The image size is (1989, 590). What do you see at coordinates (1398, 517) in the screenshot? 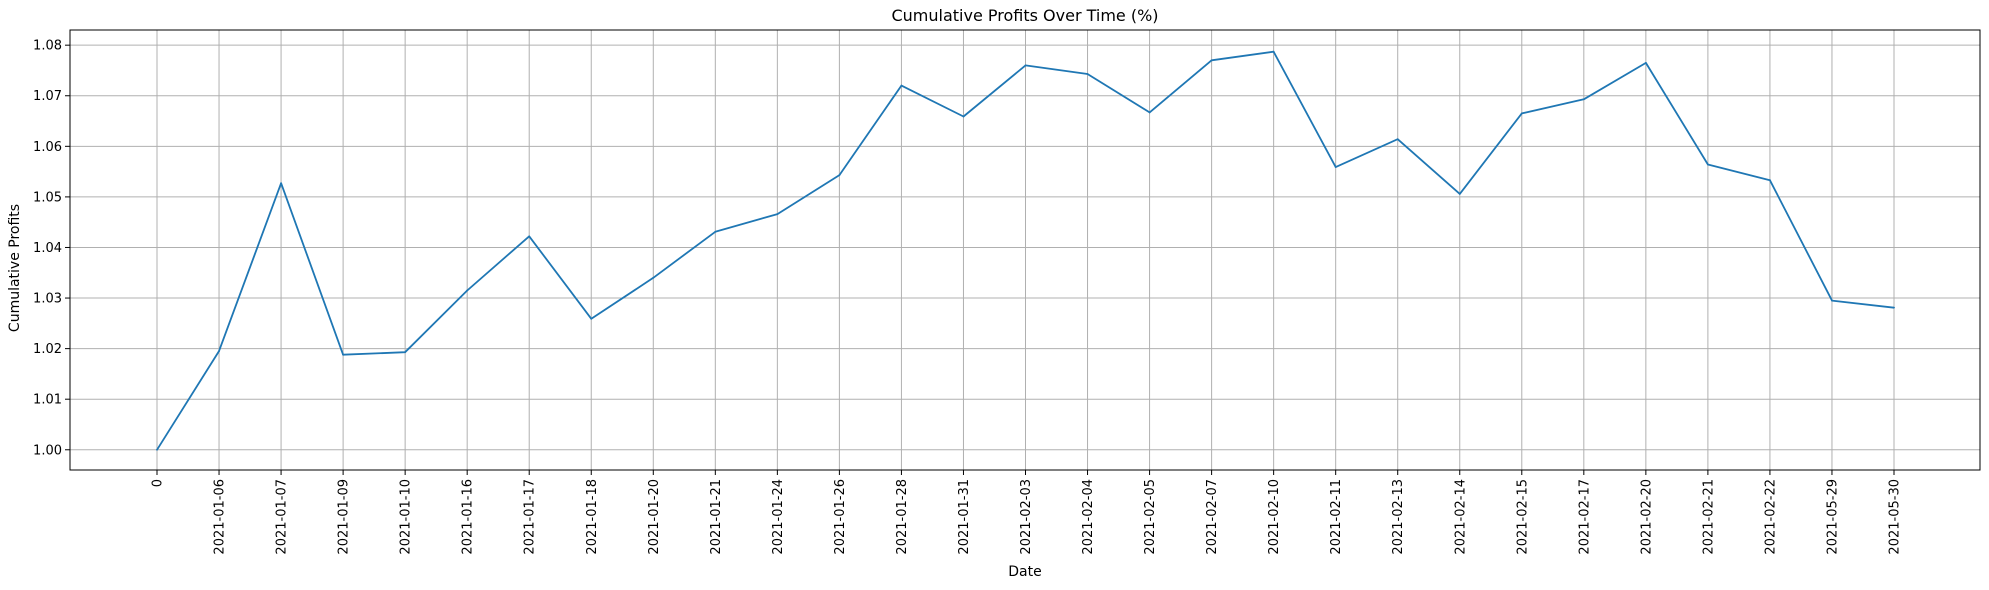
I see `x-tick-label: 2021-02-13` at bounding box center [1398, 517].